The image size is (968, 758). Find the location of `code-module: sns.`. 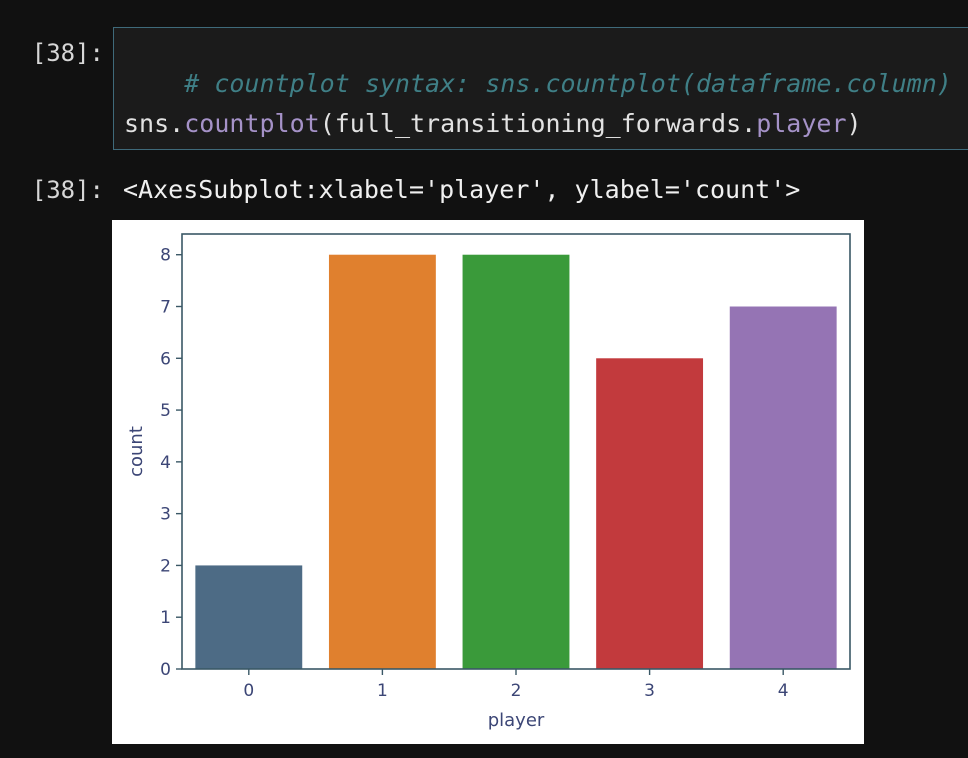

code-module: sns. is located at coordinates (154, 123).